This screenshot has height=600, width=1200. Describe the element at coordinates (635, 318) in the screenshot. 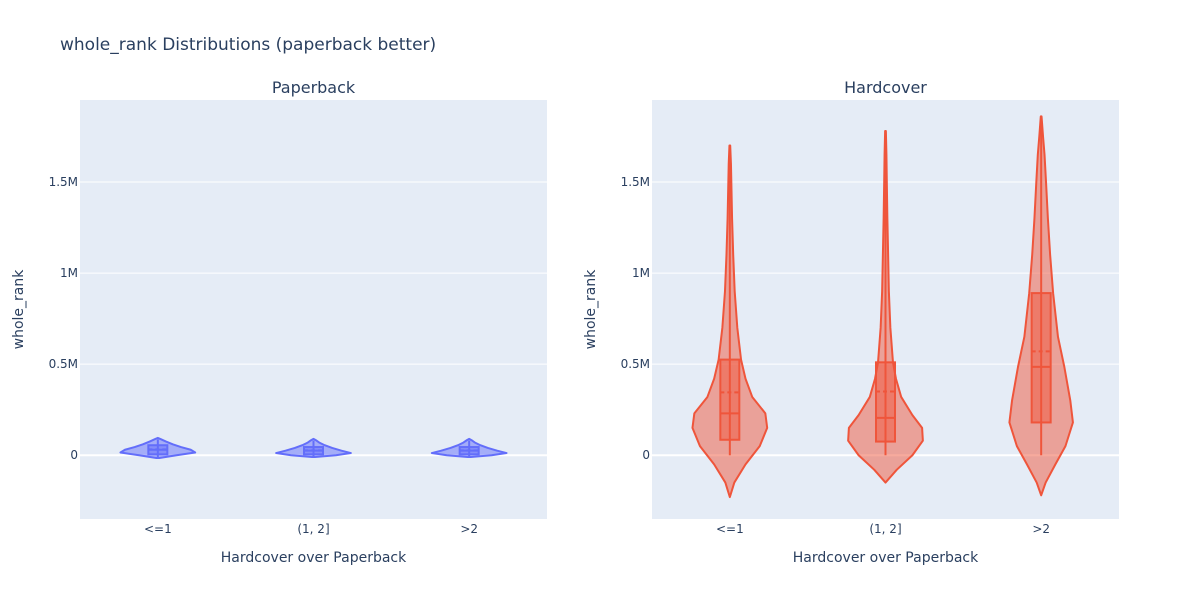

I see `hardcover-y-ticks: 0 0.5M 1M 1.5M` at that location.